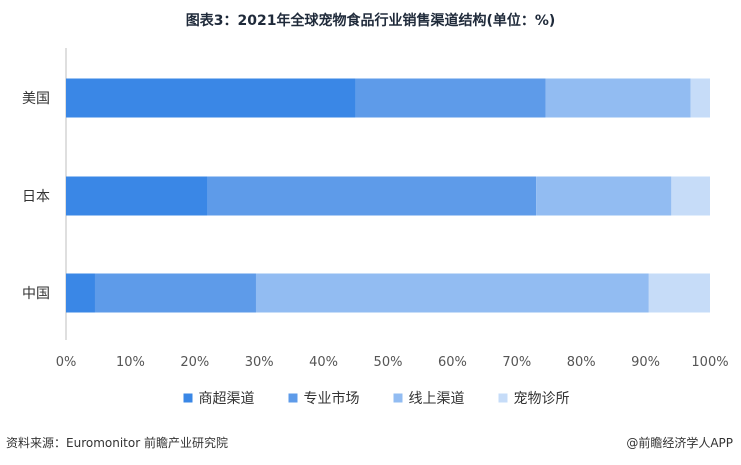 Image resolution: width=741 pixels, height=465 pixels. What do you see at coordinates (323, 362) in the screenshot?
I see `x-tick-label: 40%` at bounding box center [323, 362].